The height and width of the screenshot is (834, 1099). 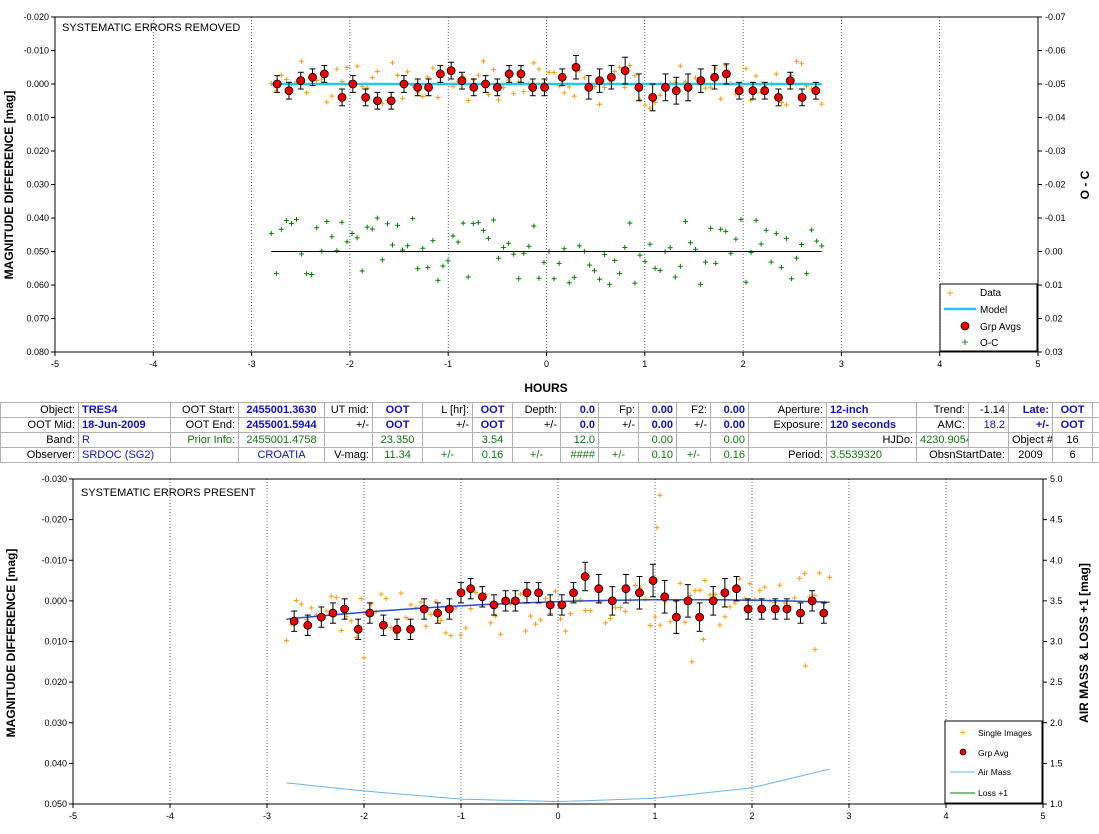 What do you see at coordinates (787, 425) in the screenshot?
I see `table-cell: Exposure:` at bounding box center [787, 425].